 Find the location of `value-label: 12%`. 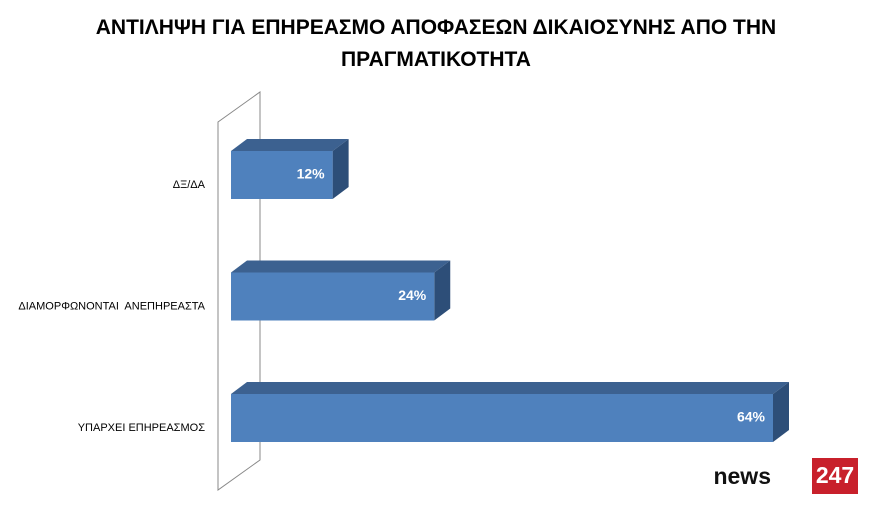

value-label: 12% is located at coordinates (311, 174).